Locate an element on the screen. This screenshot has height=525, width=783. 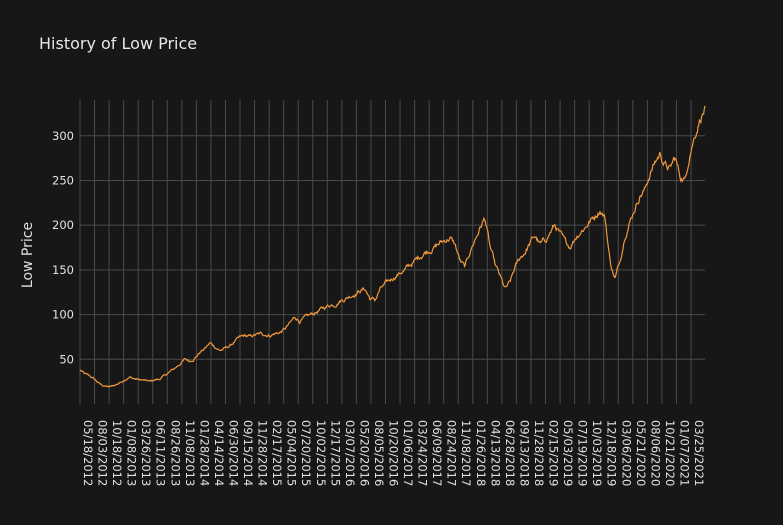
x-tick-label: 08/03/2012 is located at coordinates (103, 453).